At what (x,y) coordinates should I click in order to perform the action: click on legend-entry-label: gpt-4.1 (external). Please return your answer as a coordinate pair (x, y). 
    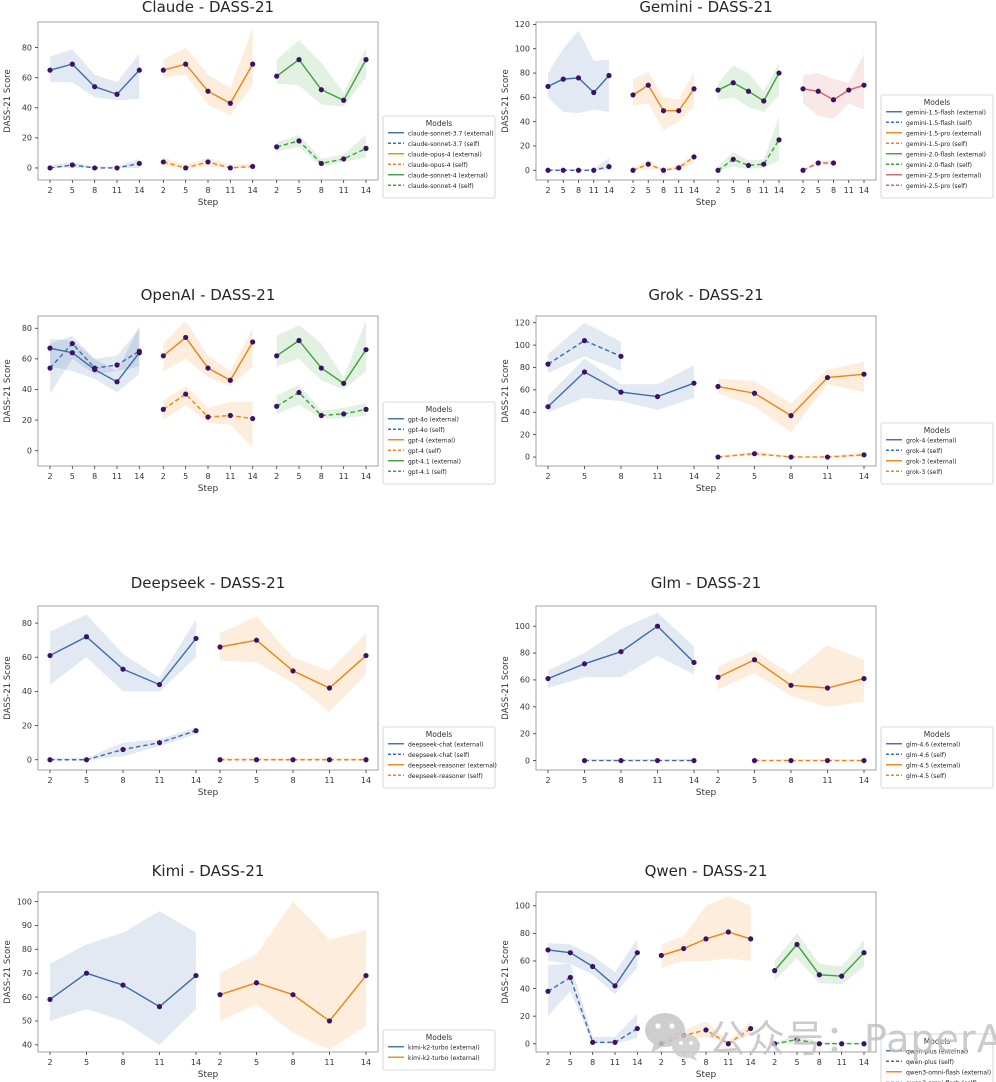
    Looking at the image, I should click on (434, 461).